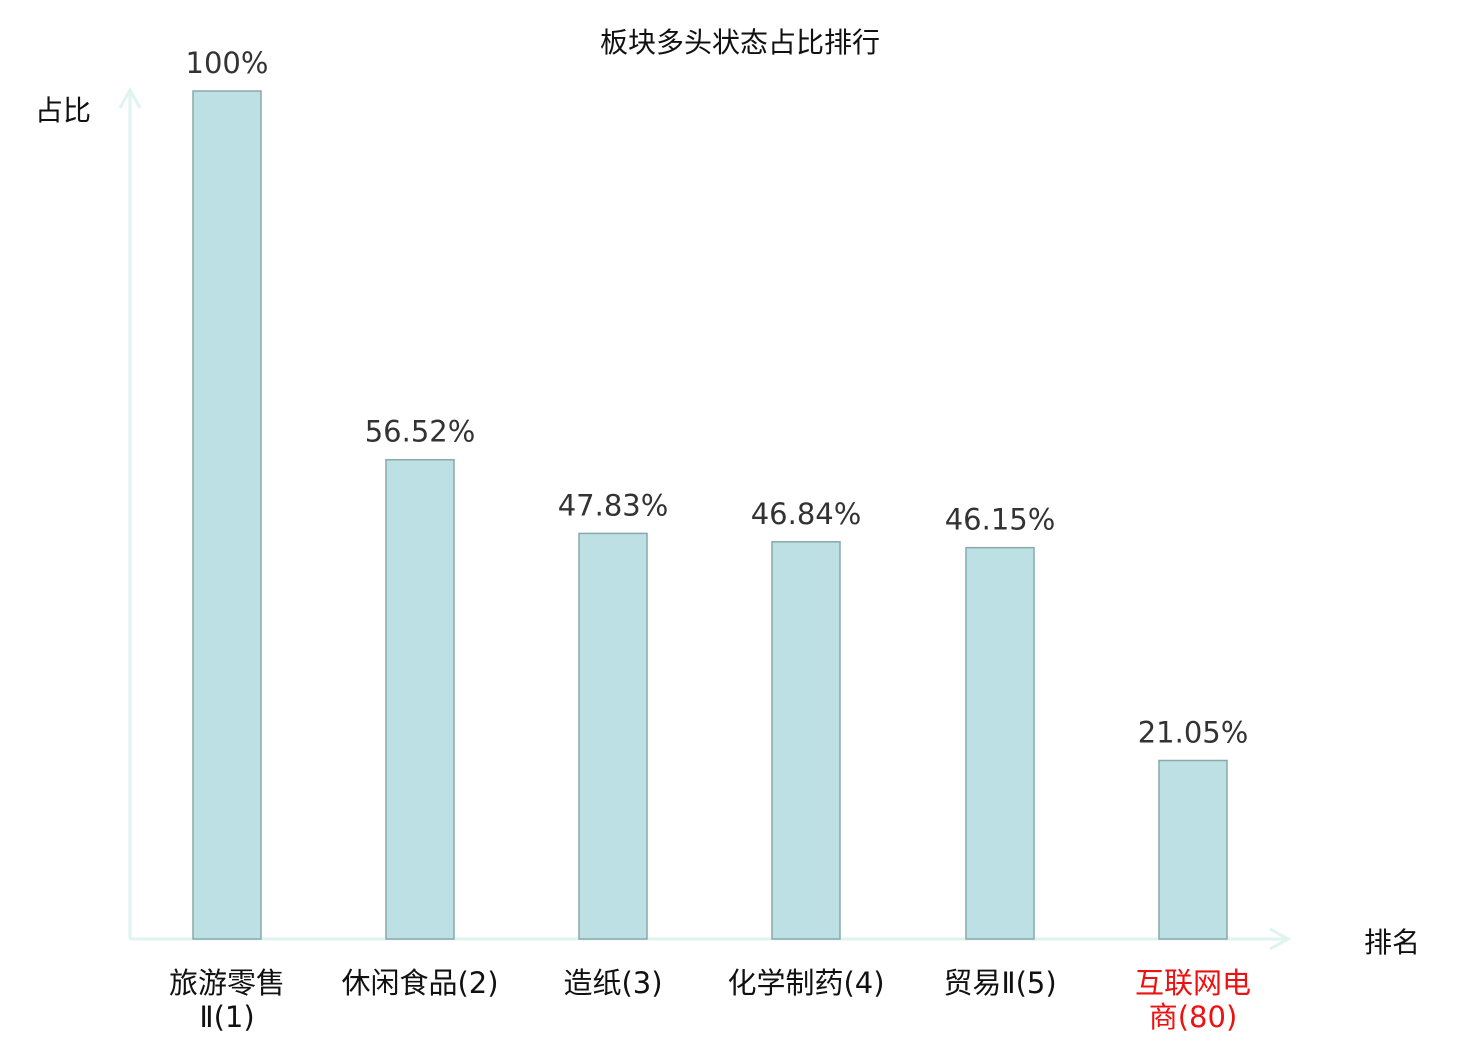 Image resolution: width=1480 pixels, height=1044 pixels. Describe the element at coordinates (1000, 520) in the screenshot. I see `data-label: 46.15%` at that location.